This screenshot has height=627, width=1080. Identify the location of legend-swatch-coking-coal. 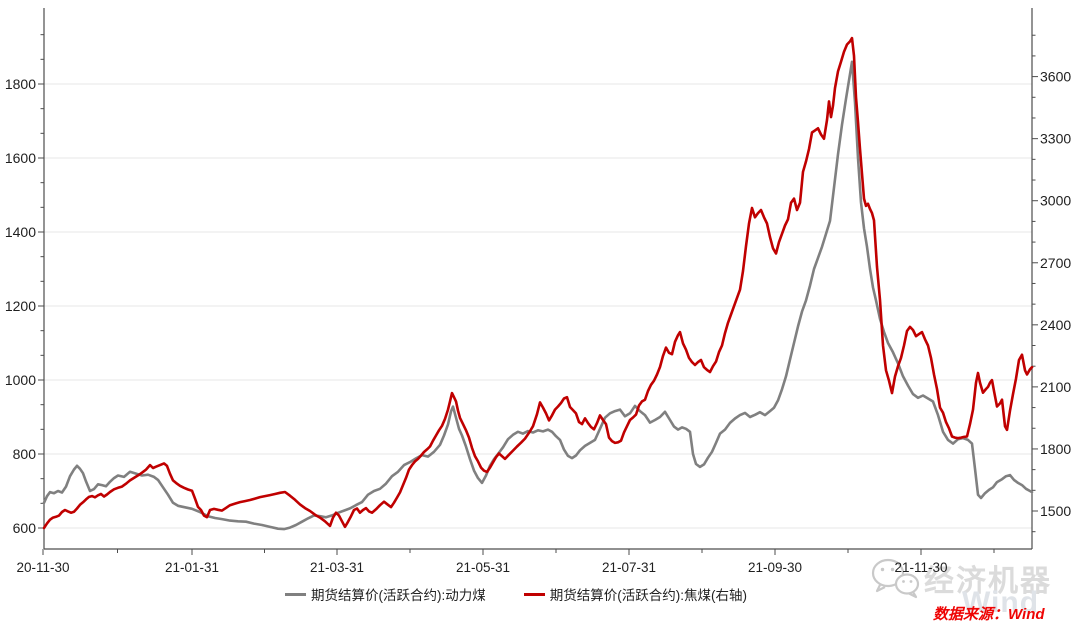
(534, 594).